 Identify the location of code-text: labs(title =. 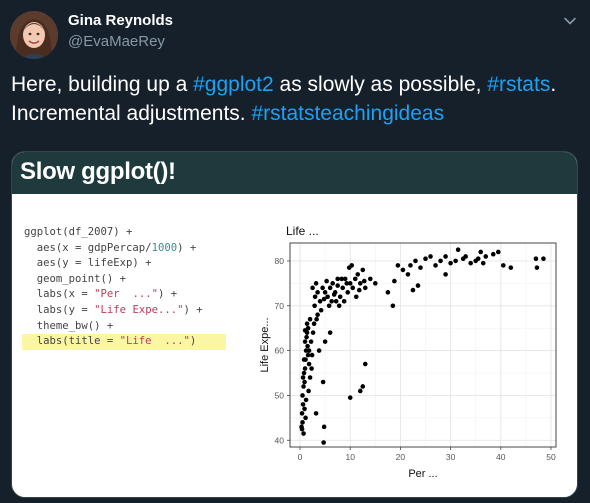
(72, 341).